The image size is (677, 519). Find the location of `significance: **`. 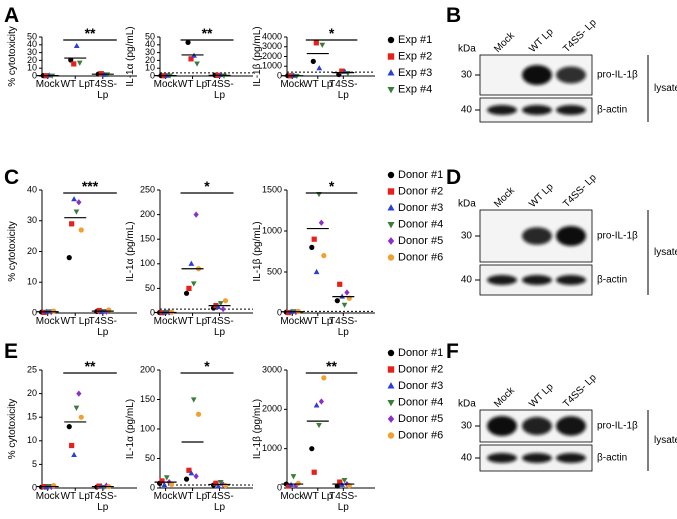

significance: ** is located at coordinates (331, 366).